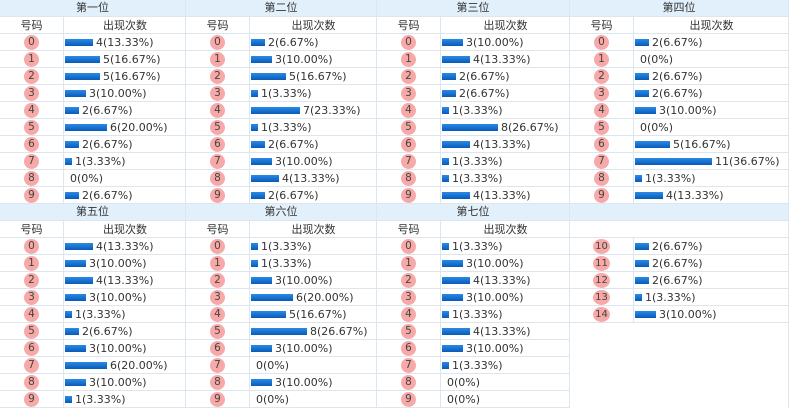 Image resolution: width=789 pixels, height=408 pixels. I want to click on number-header: 号码, so click(218, 25).